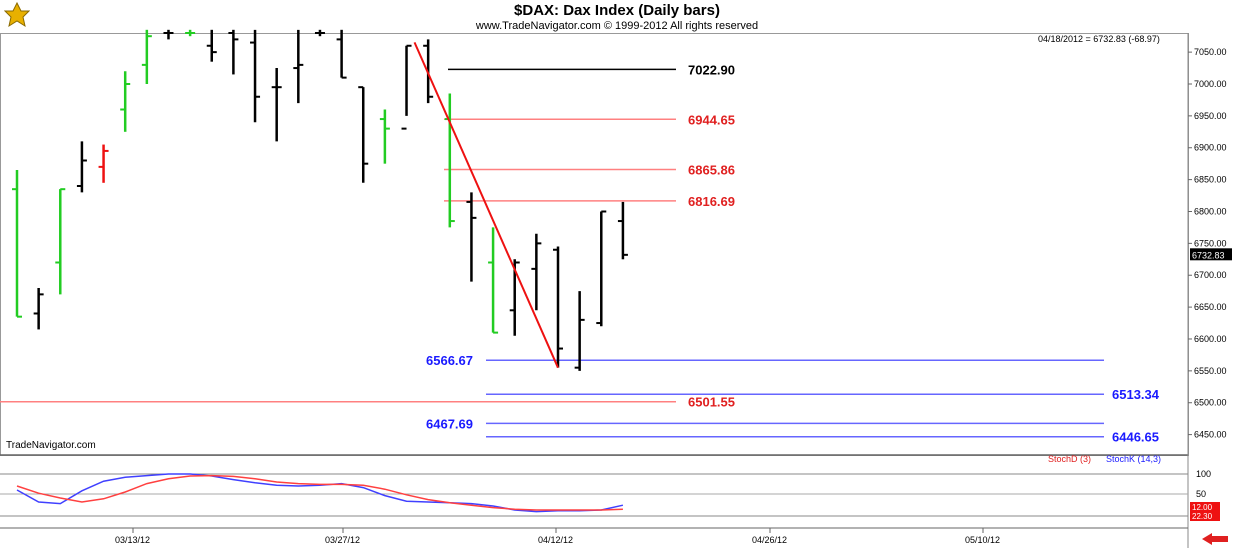 The image size is (1234, 551). I want to click on date-tick-label: 03/27/12, so click(342, 540).